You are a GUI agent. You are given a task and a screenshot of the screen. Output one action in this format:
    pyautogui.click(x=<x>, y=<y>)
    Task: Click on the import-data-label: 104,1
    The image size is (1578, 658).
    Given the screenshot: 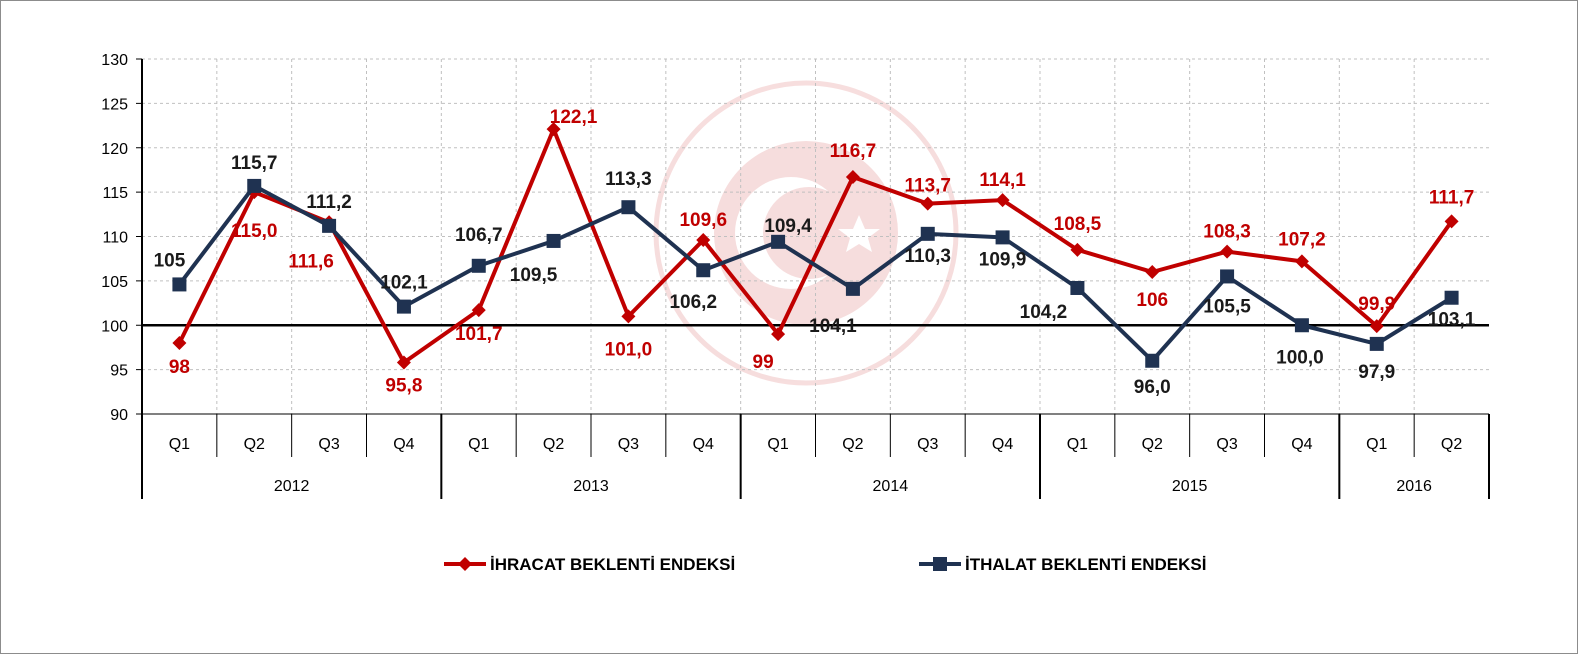 What is the action you would take?
    pyautogui.click(x=833, y=326)
    